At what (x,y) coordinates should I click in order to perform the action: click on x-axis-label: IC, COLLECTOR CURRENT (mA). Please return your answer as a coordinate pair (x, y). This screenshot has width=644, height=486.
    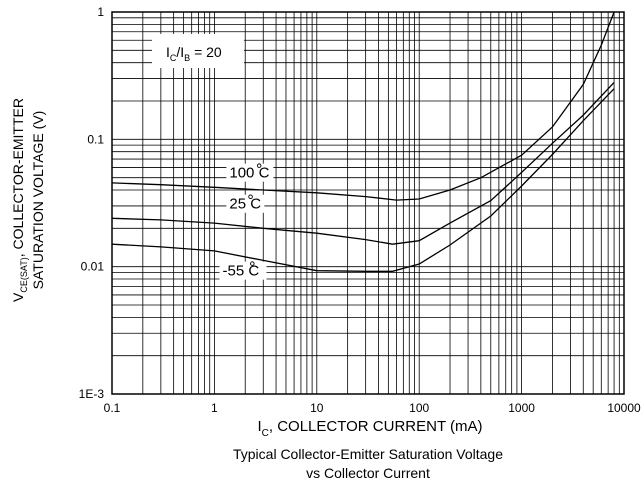
    Looking at the image, I should click on (369, 428).